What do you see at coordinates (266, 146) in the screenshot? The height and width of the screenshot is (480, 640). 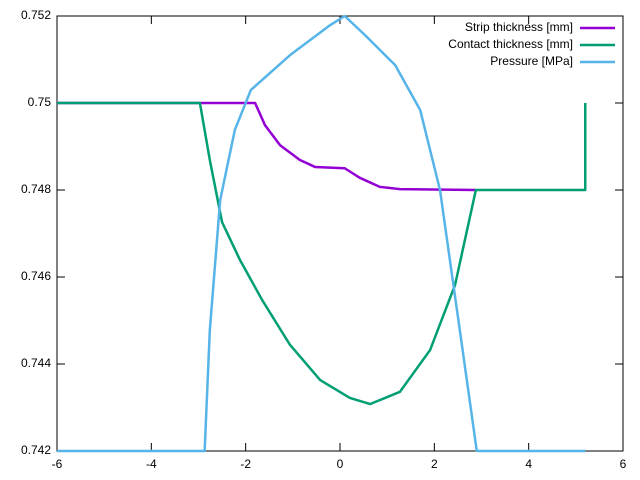 I see `series-line` at bounding box center [266, 146].